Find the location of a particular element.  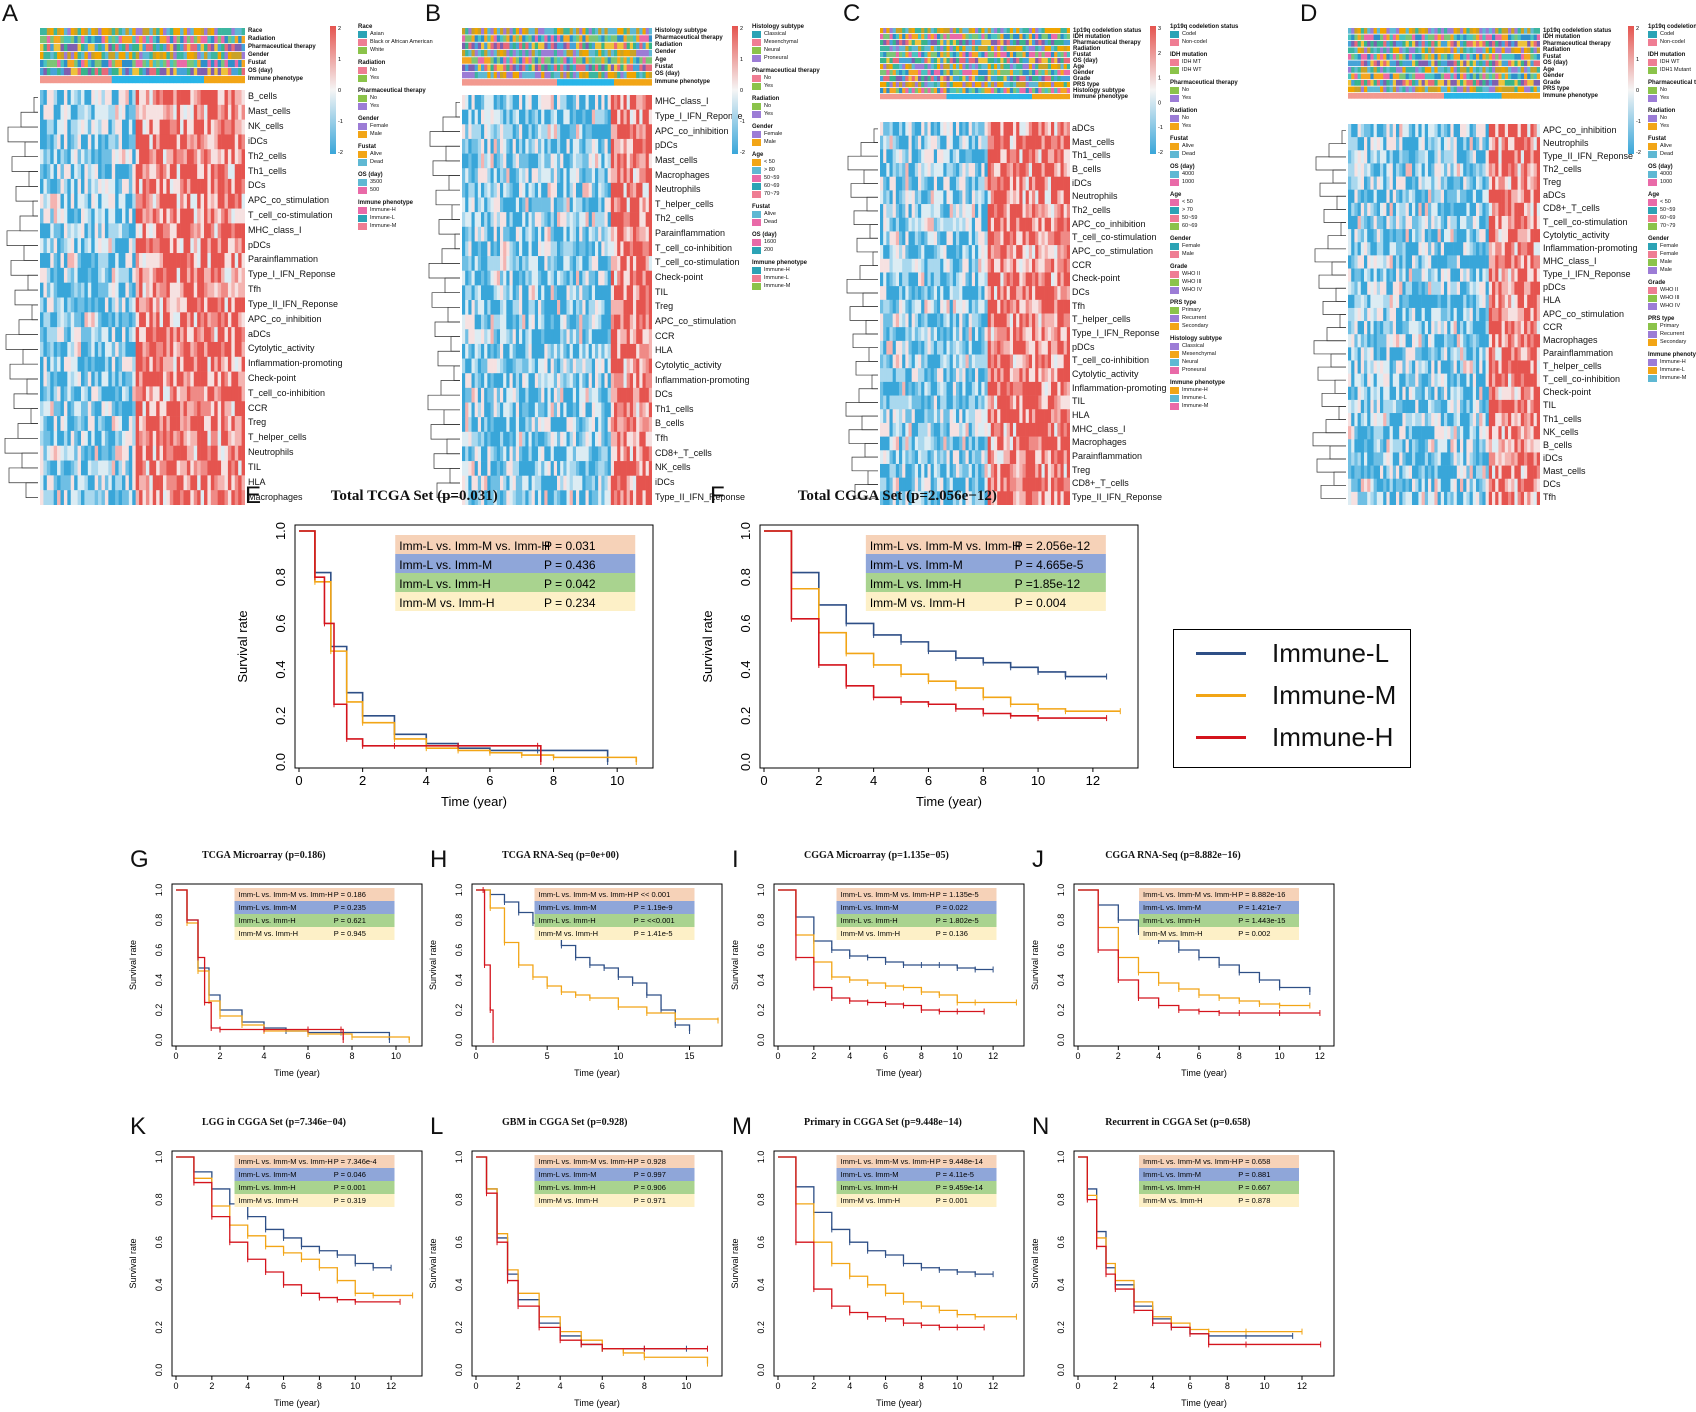

heatmap-row-label: T_cell_co-inhibition is located at coordinates (287, 392).